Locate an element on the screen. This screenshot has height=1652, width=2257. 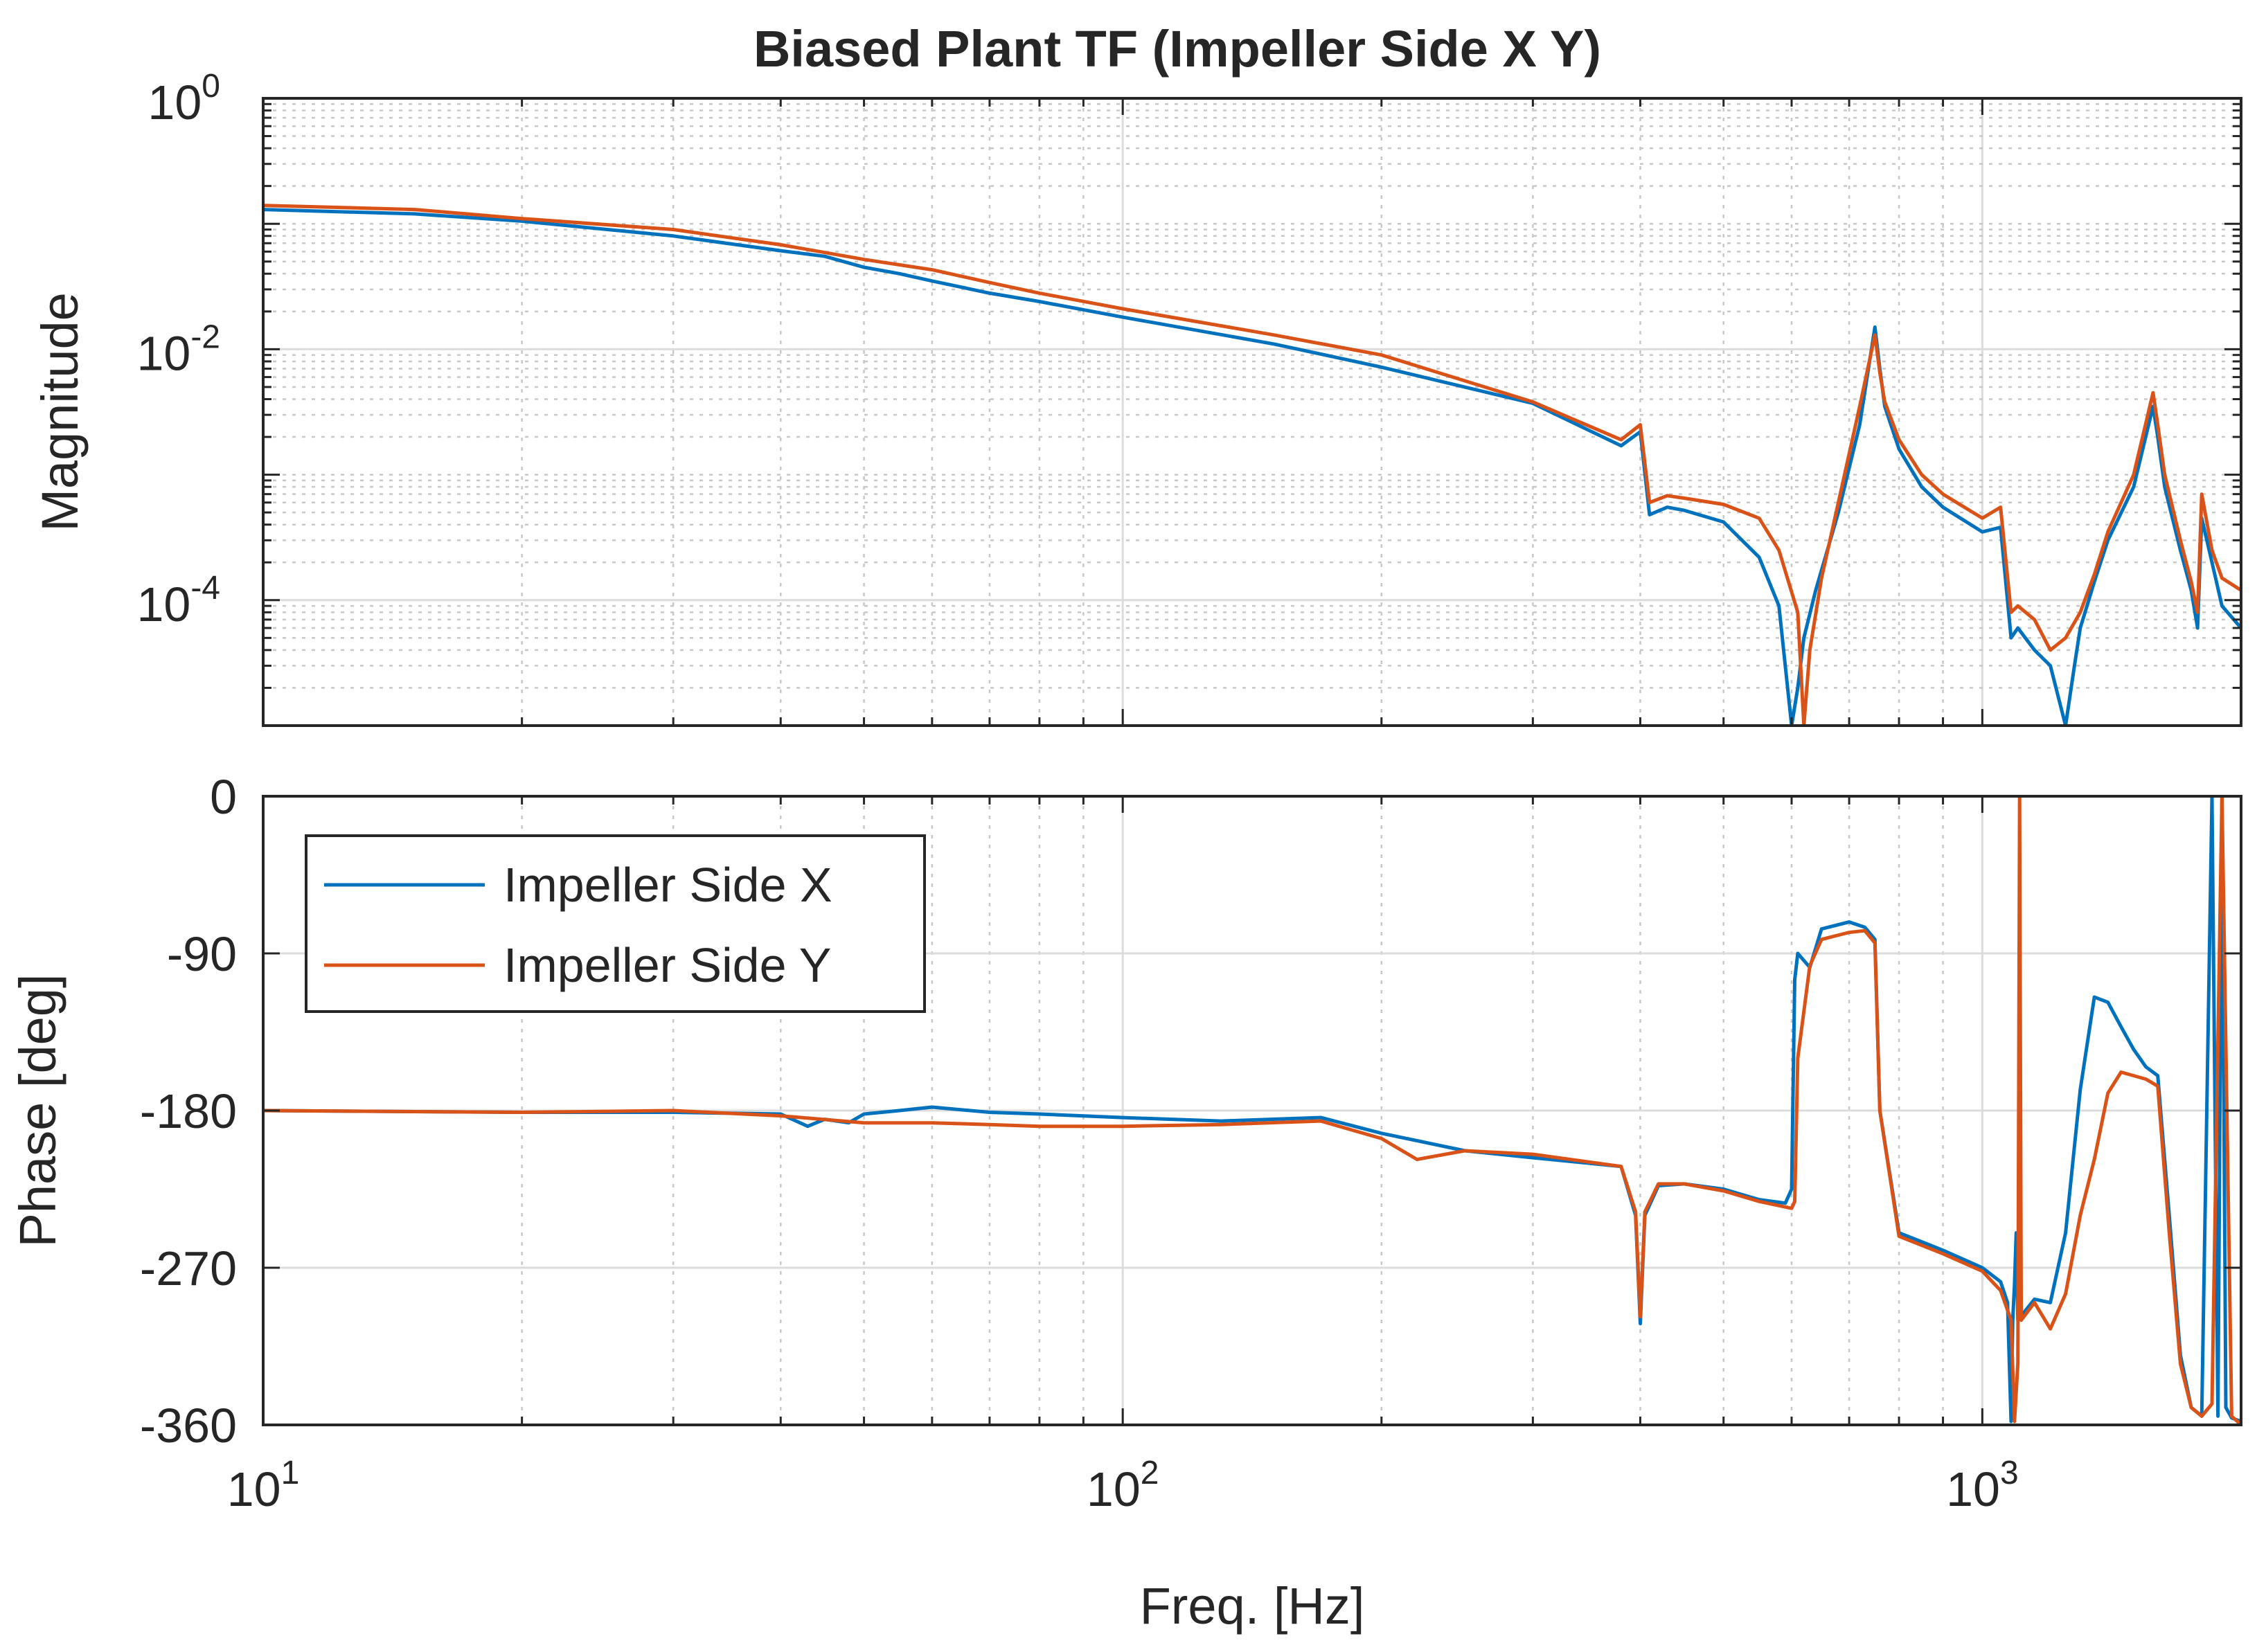
legend: Impeller Side X Impeller Side Y is located at coordinates (615, 924).